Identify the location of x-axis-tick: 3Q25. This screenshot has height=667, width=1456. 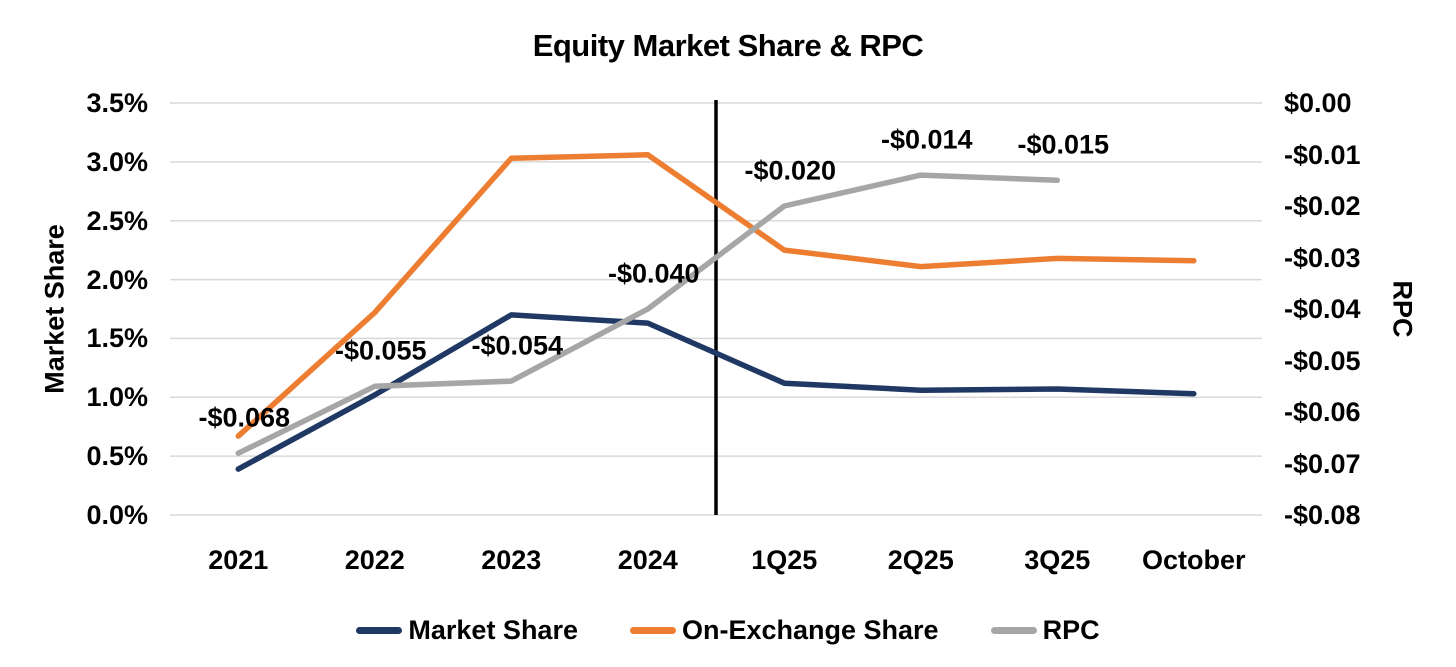
(1057, 560).